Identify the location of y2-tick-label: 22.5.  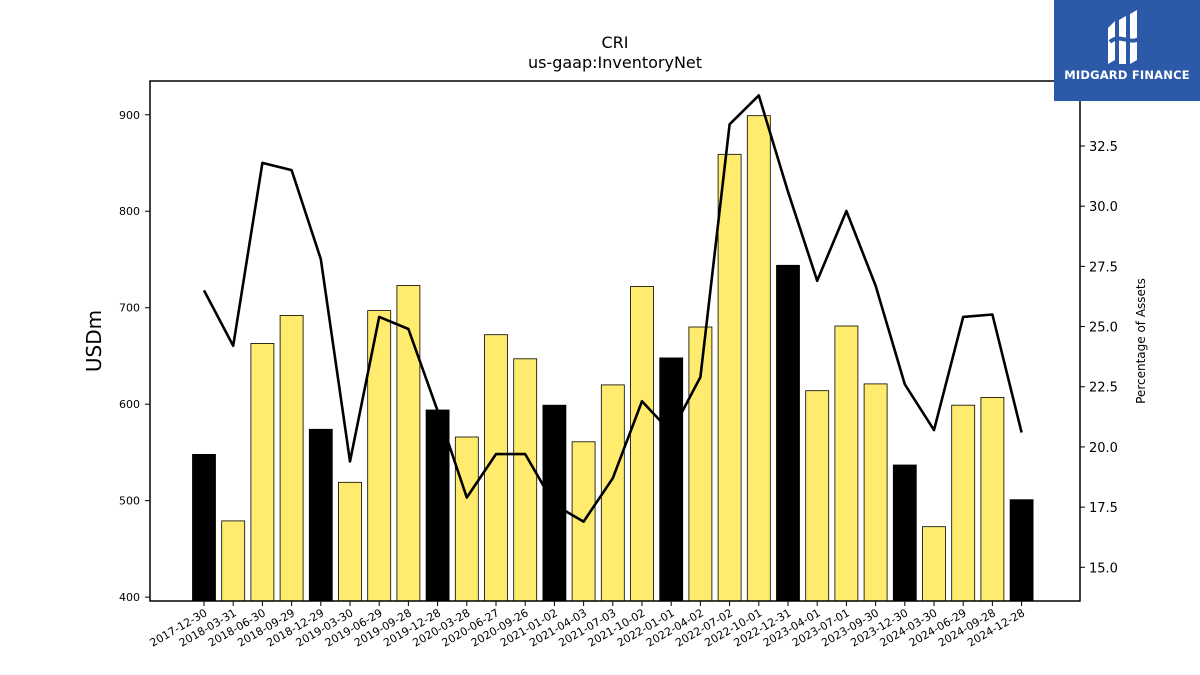
(1103, 388).